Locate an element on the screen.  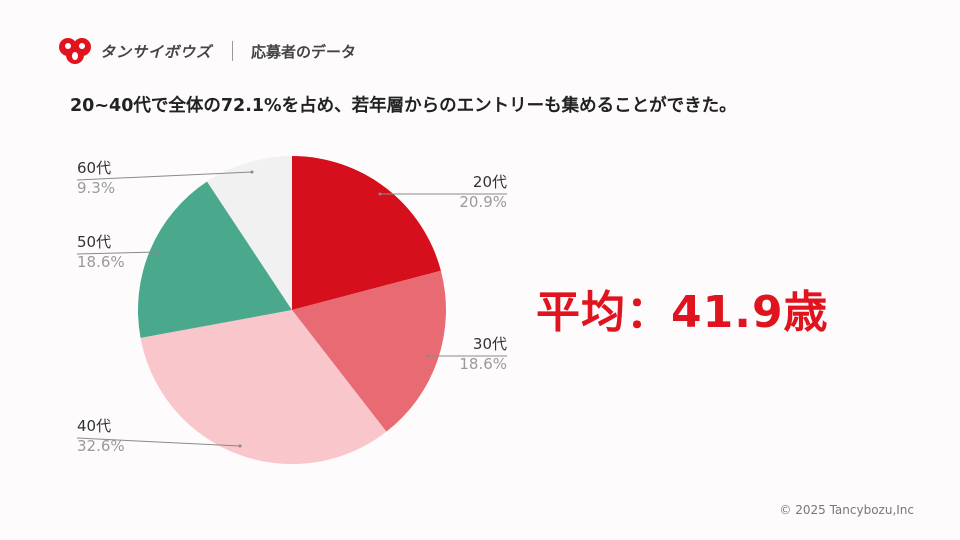
logo-icon is located at coordinates (75, 51).